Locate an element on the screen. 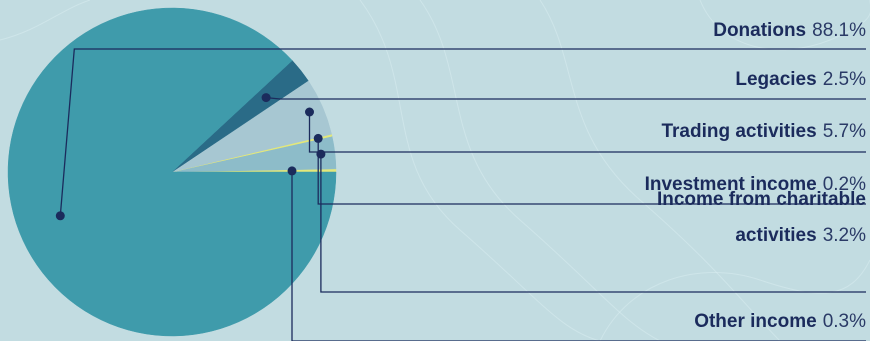 The height and width of the screenshot is (341, 870). slice-percent: 0.2% is located at coordinates (844, 184).